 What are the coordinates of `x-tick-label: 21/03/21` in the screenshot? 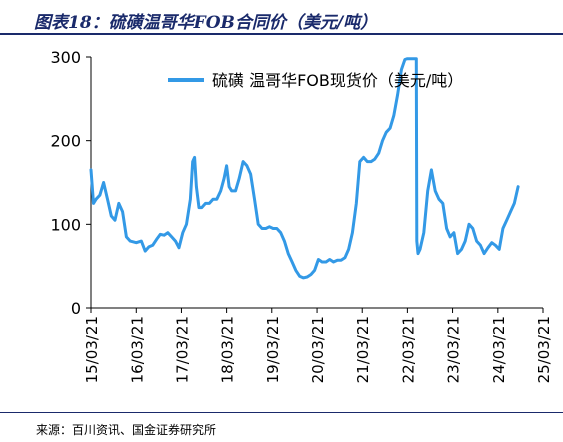 It's located at (363, 349).